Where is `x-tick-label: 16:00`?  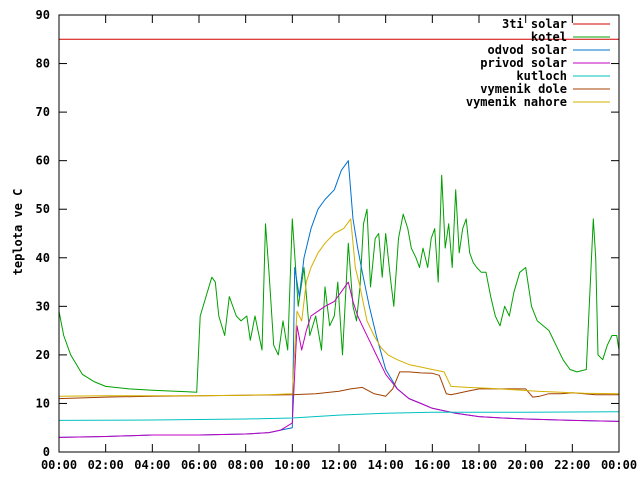
x-tick-label: 16:00 is located at coordinates (432, 465).